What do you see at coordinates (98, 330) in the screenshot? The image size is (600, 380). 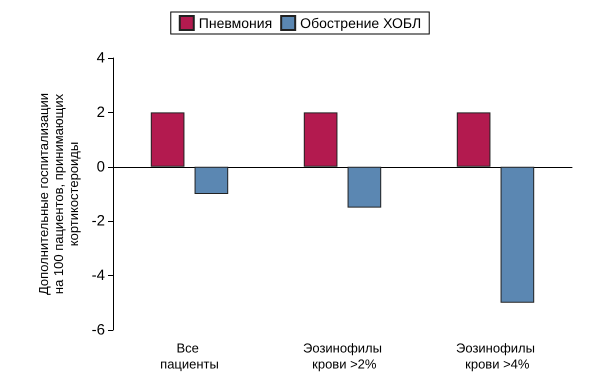 I see `y-tick-label: -6` at bounding box center [98, 330].